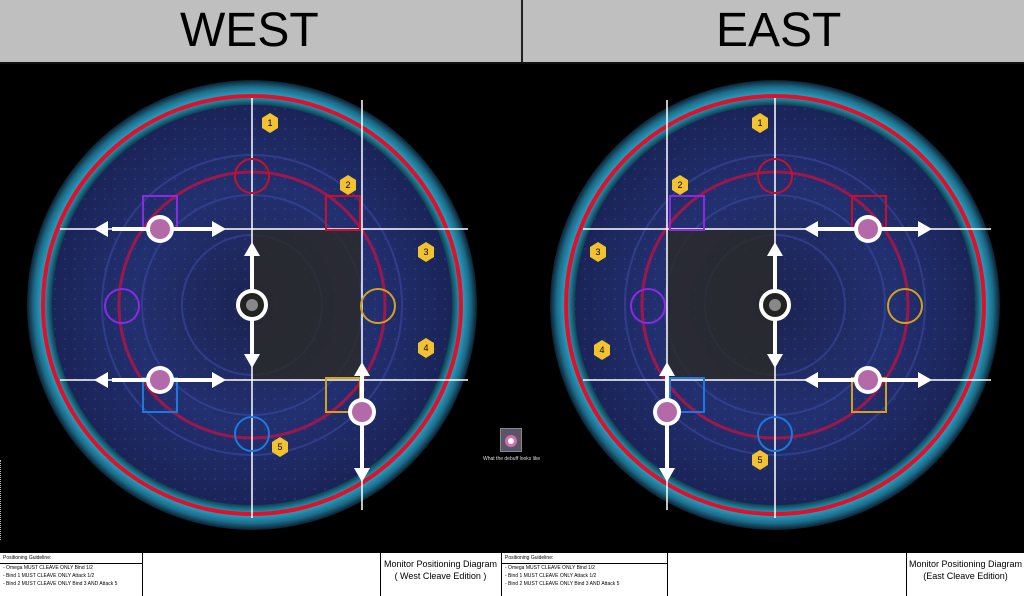 The width and height of the screenshot is (1024, 596). What do you see at coordinates (779, 30) in the screenshot?
I see `east-title: EAST` at bounding box center [779, 30].